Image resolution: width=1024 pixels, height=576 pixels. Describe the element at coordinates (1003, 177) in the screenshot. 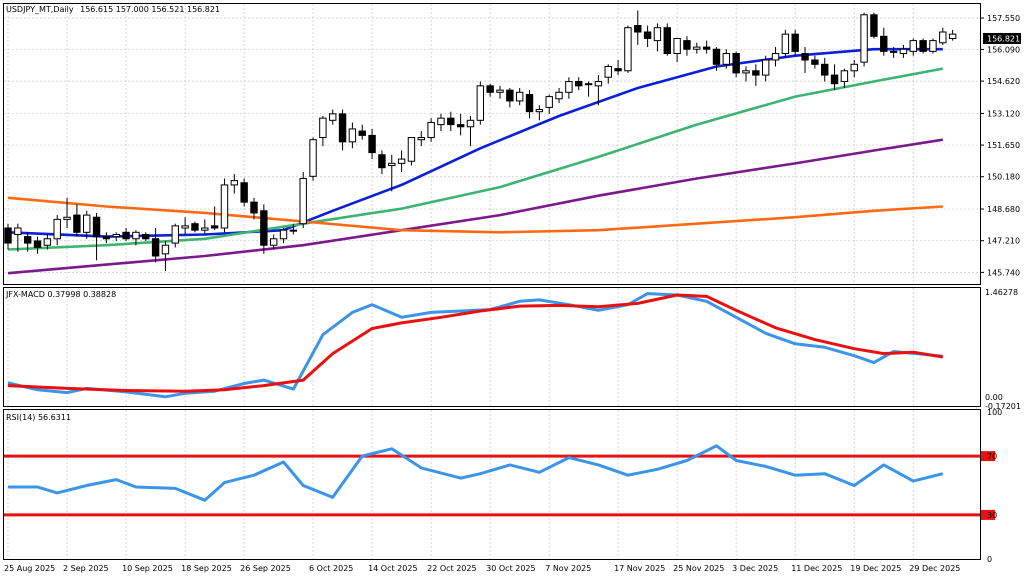

I see `price-tick-label: 150.180` at that location.